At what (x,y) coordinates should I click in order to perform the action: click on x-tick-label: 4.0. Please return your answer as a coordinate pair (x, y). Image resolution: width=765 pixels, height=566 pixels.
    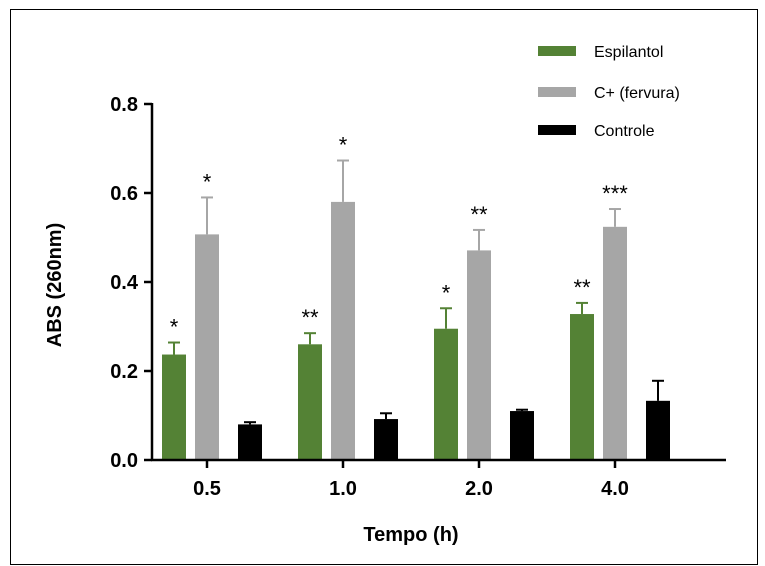
    Looking at the image, I should click on (615, 489).